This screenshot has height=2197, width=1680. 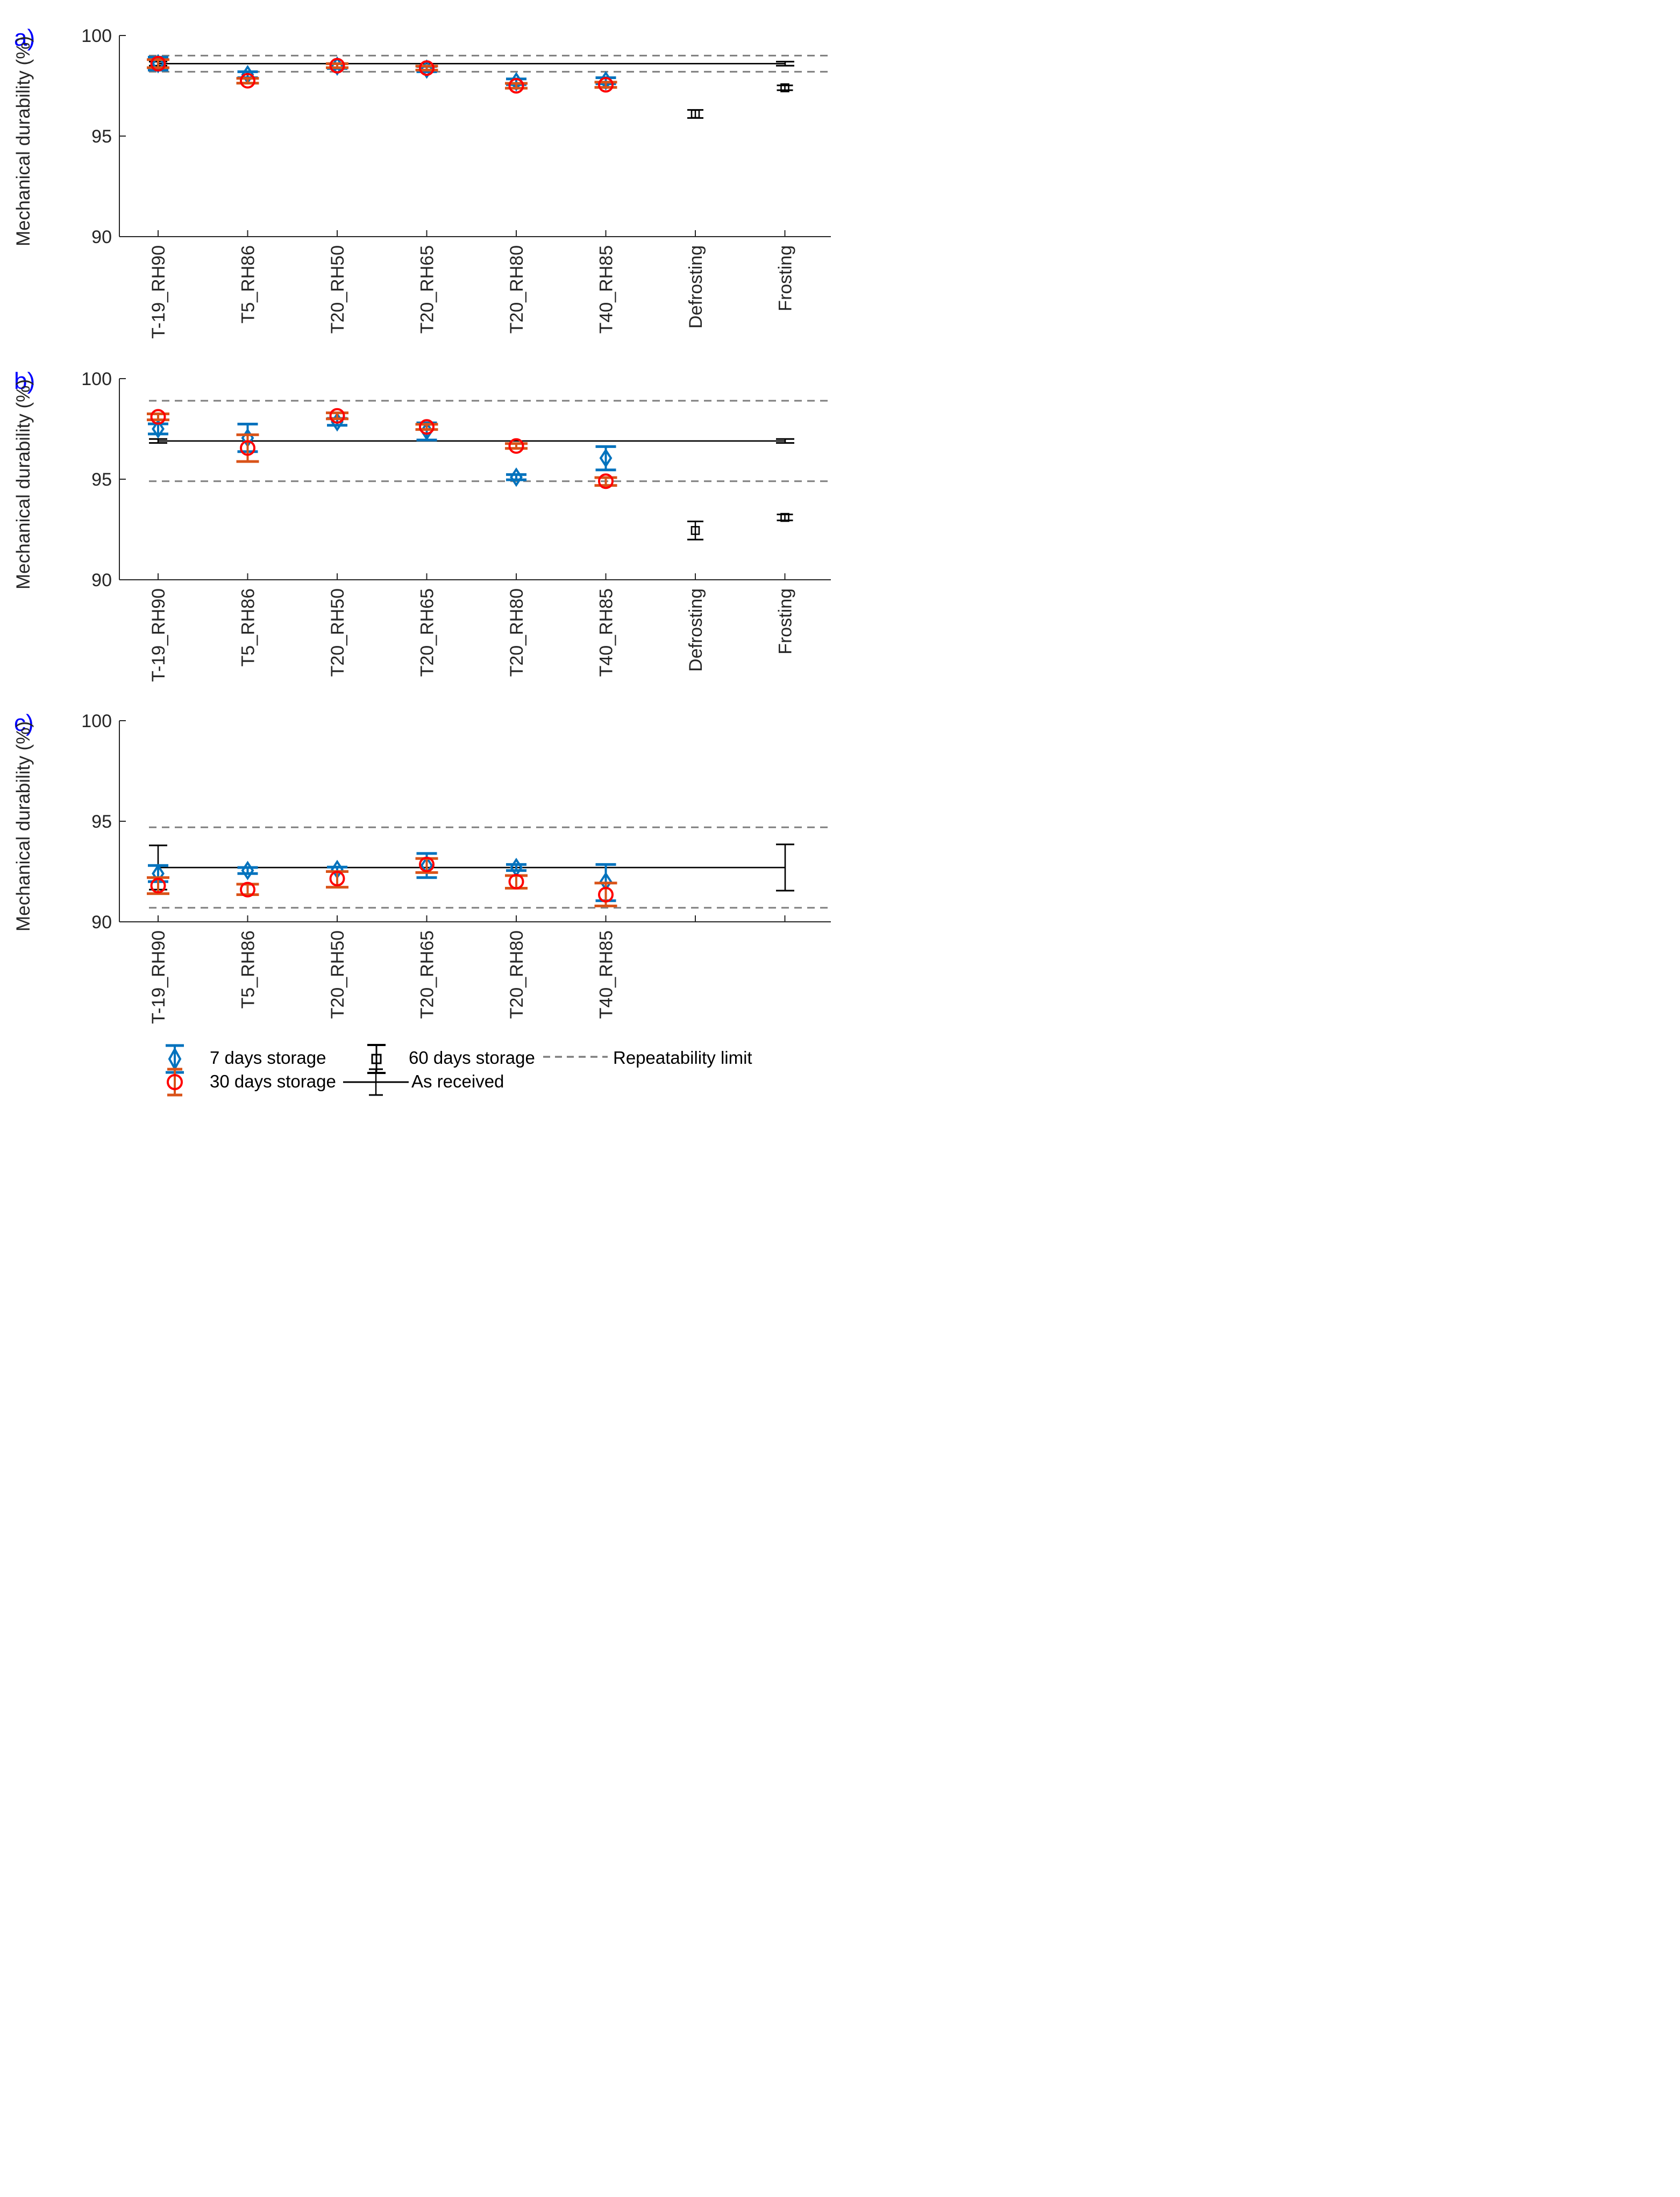 What do you see at coordinates (268, 1058) in the screenshot?
I see `legend-label-7-days: 7 days storage` at bounding box center [268, 1058].